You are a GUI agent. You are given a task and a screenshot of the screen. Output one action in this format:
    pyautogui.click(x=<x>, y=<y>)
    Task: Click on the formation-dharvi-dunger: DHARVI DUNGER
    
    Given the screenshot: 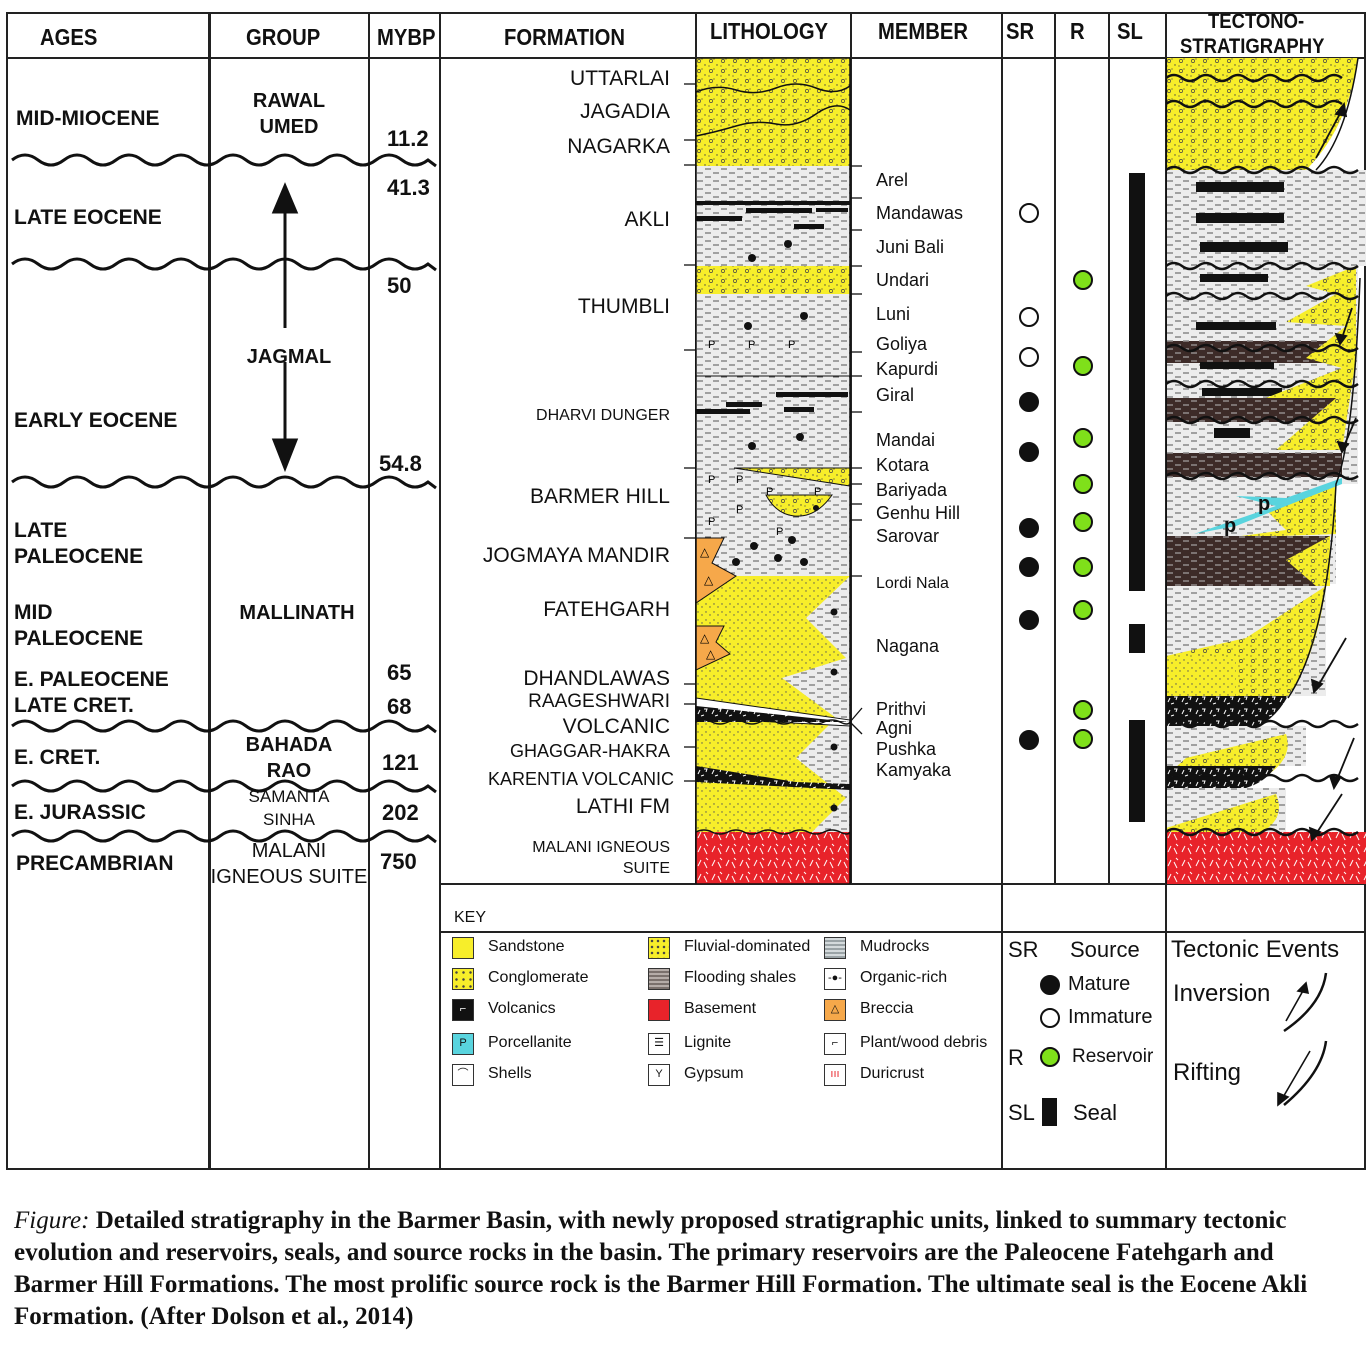 What is the action you would take?
    pyautogui.click(x=603, y=415)
    